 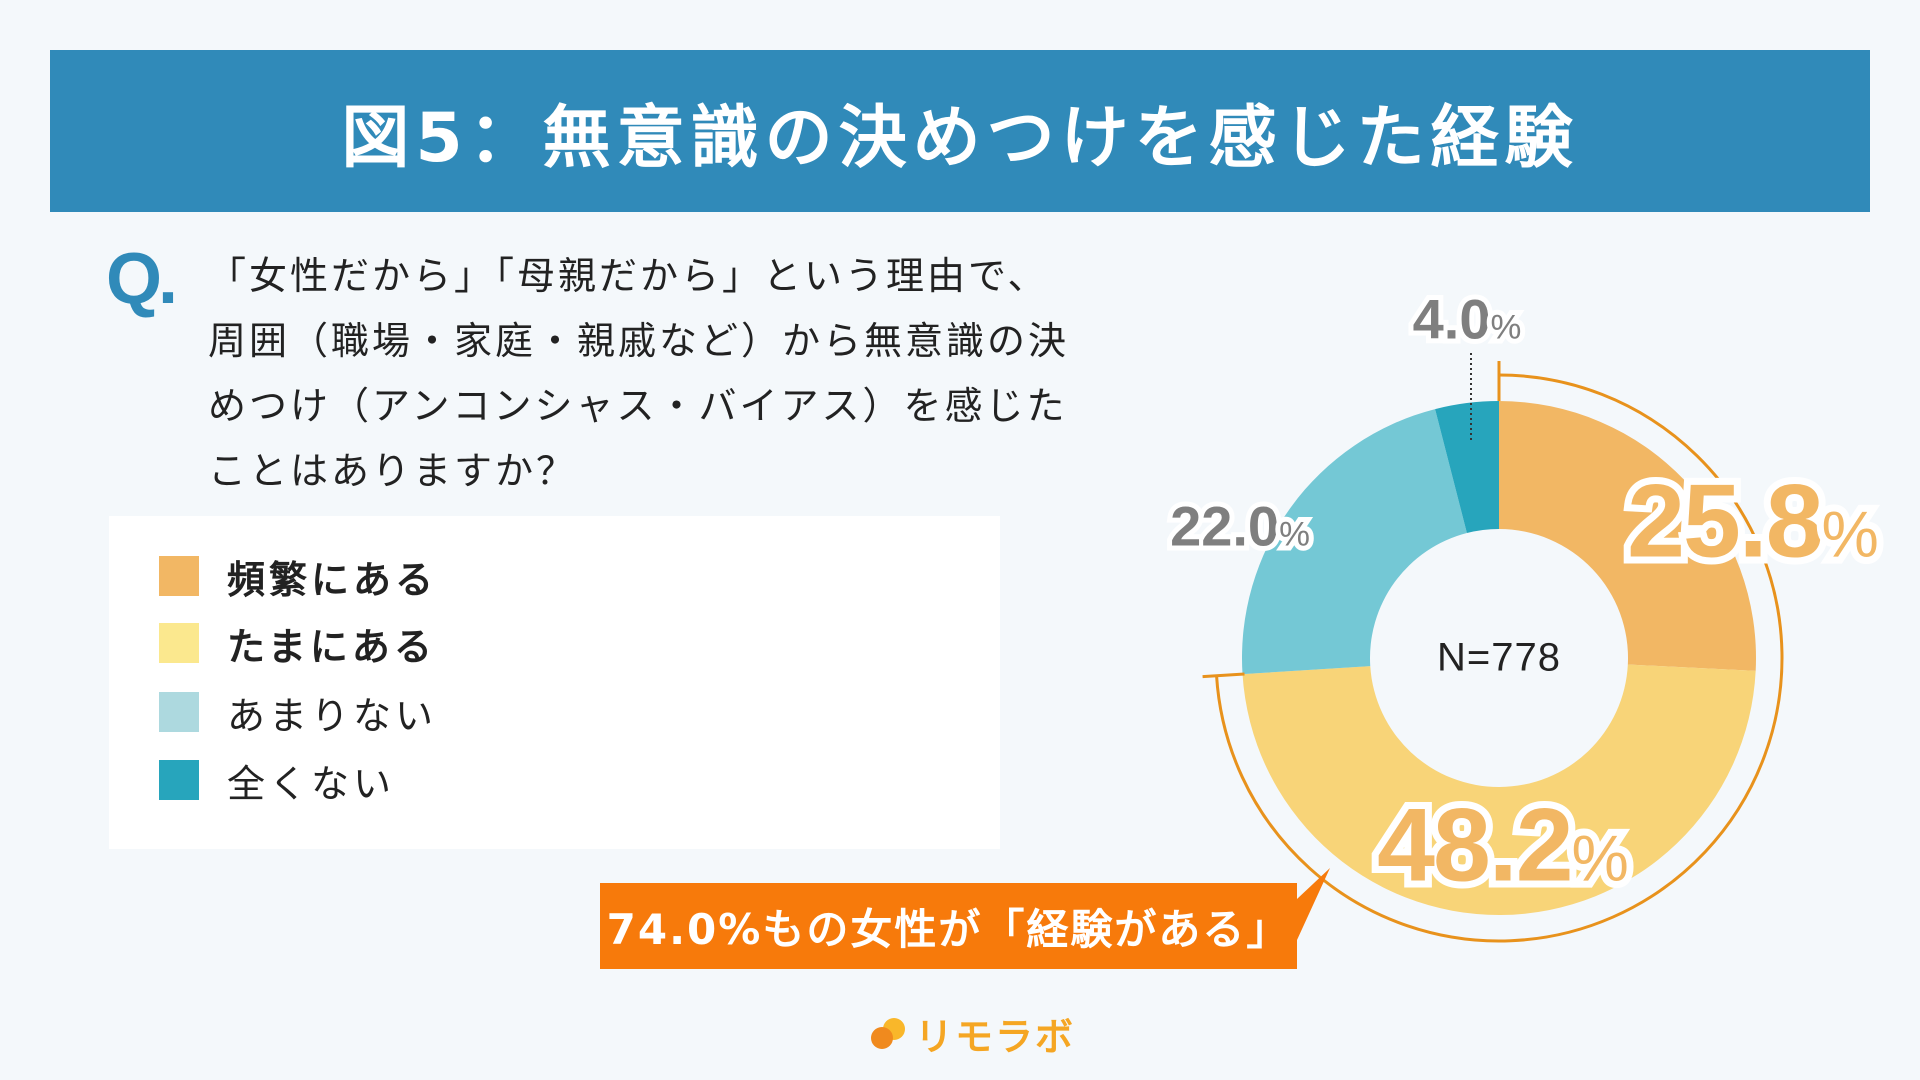 What do you see at coordinates (179, 576) in the screenshot?
I see `legend-swatch-frequent` at bounding box center [179, 576].